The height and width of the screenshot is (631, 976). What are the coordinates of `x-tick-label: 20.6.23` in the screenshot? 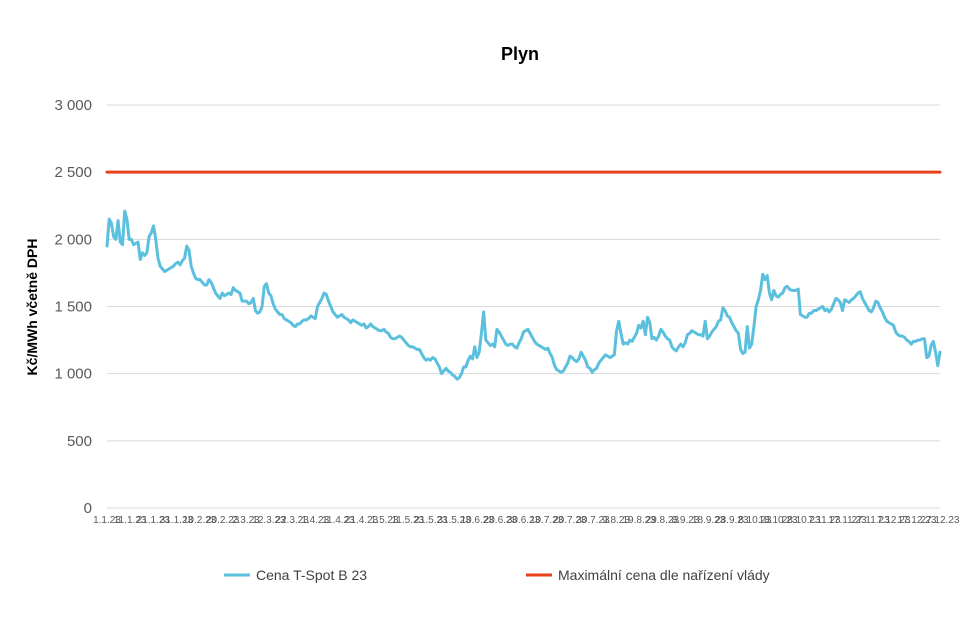 It's located at (501, 520).